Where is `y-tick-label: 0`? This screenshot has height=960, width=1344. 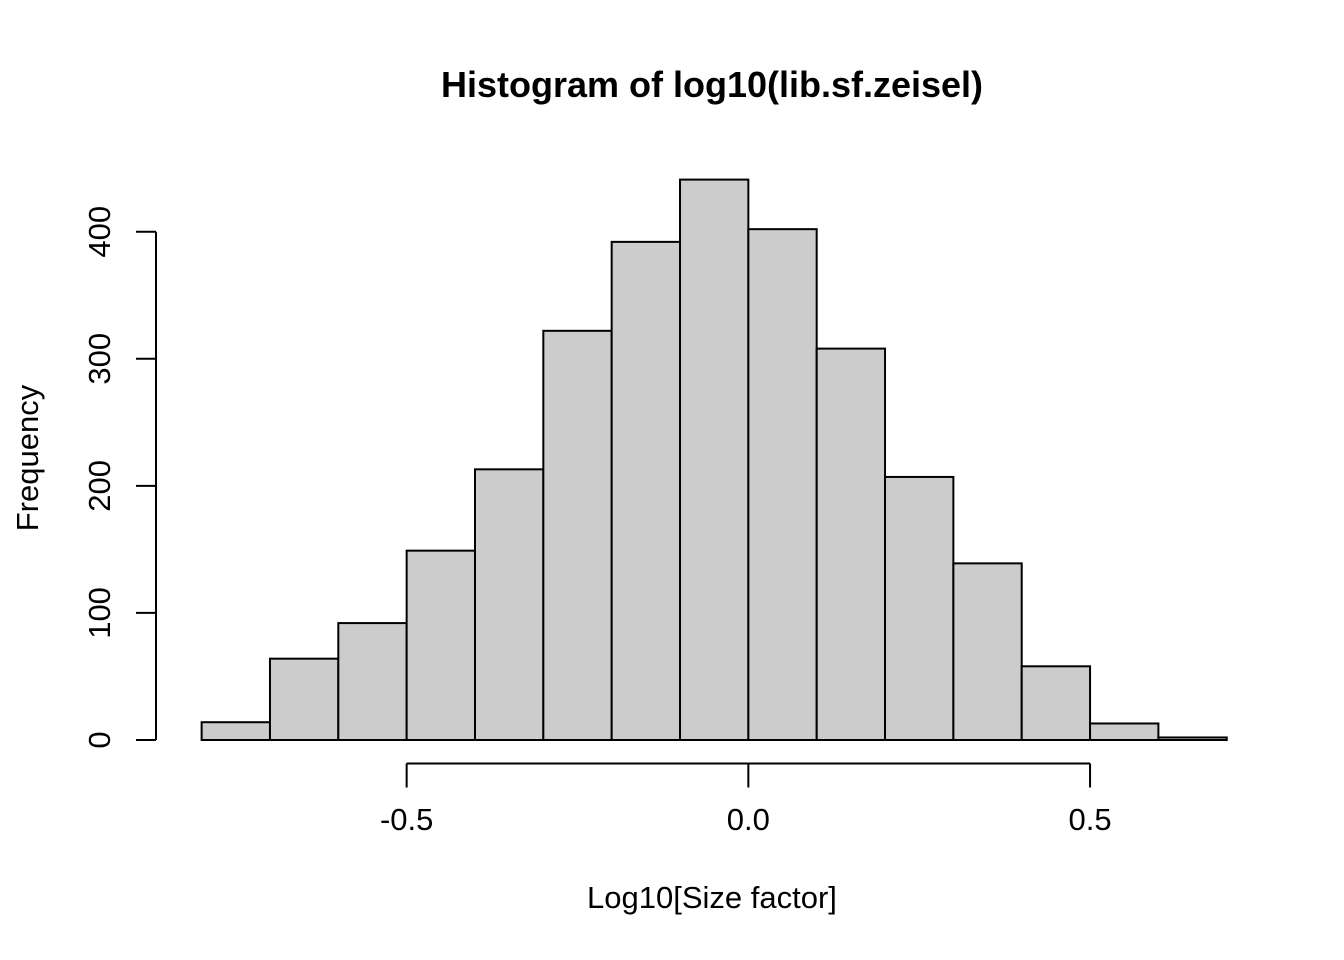 y-tick-label: 0 is located at coordinates (99, 739).